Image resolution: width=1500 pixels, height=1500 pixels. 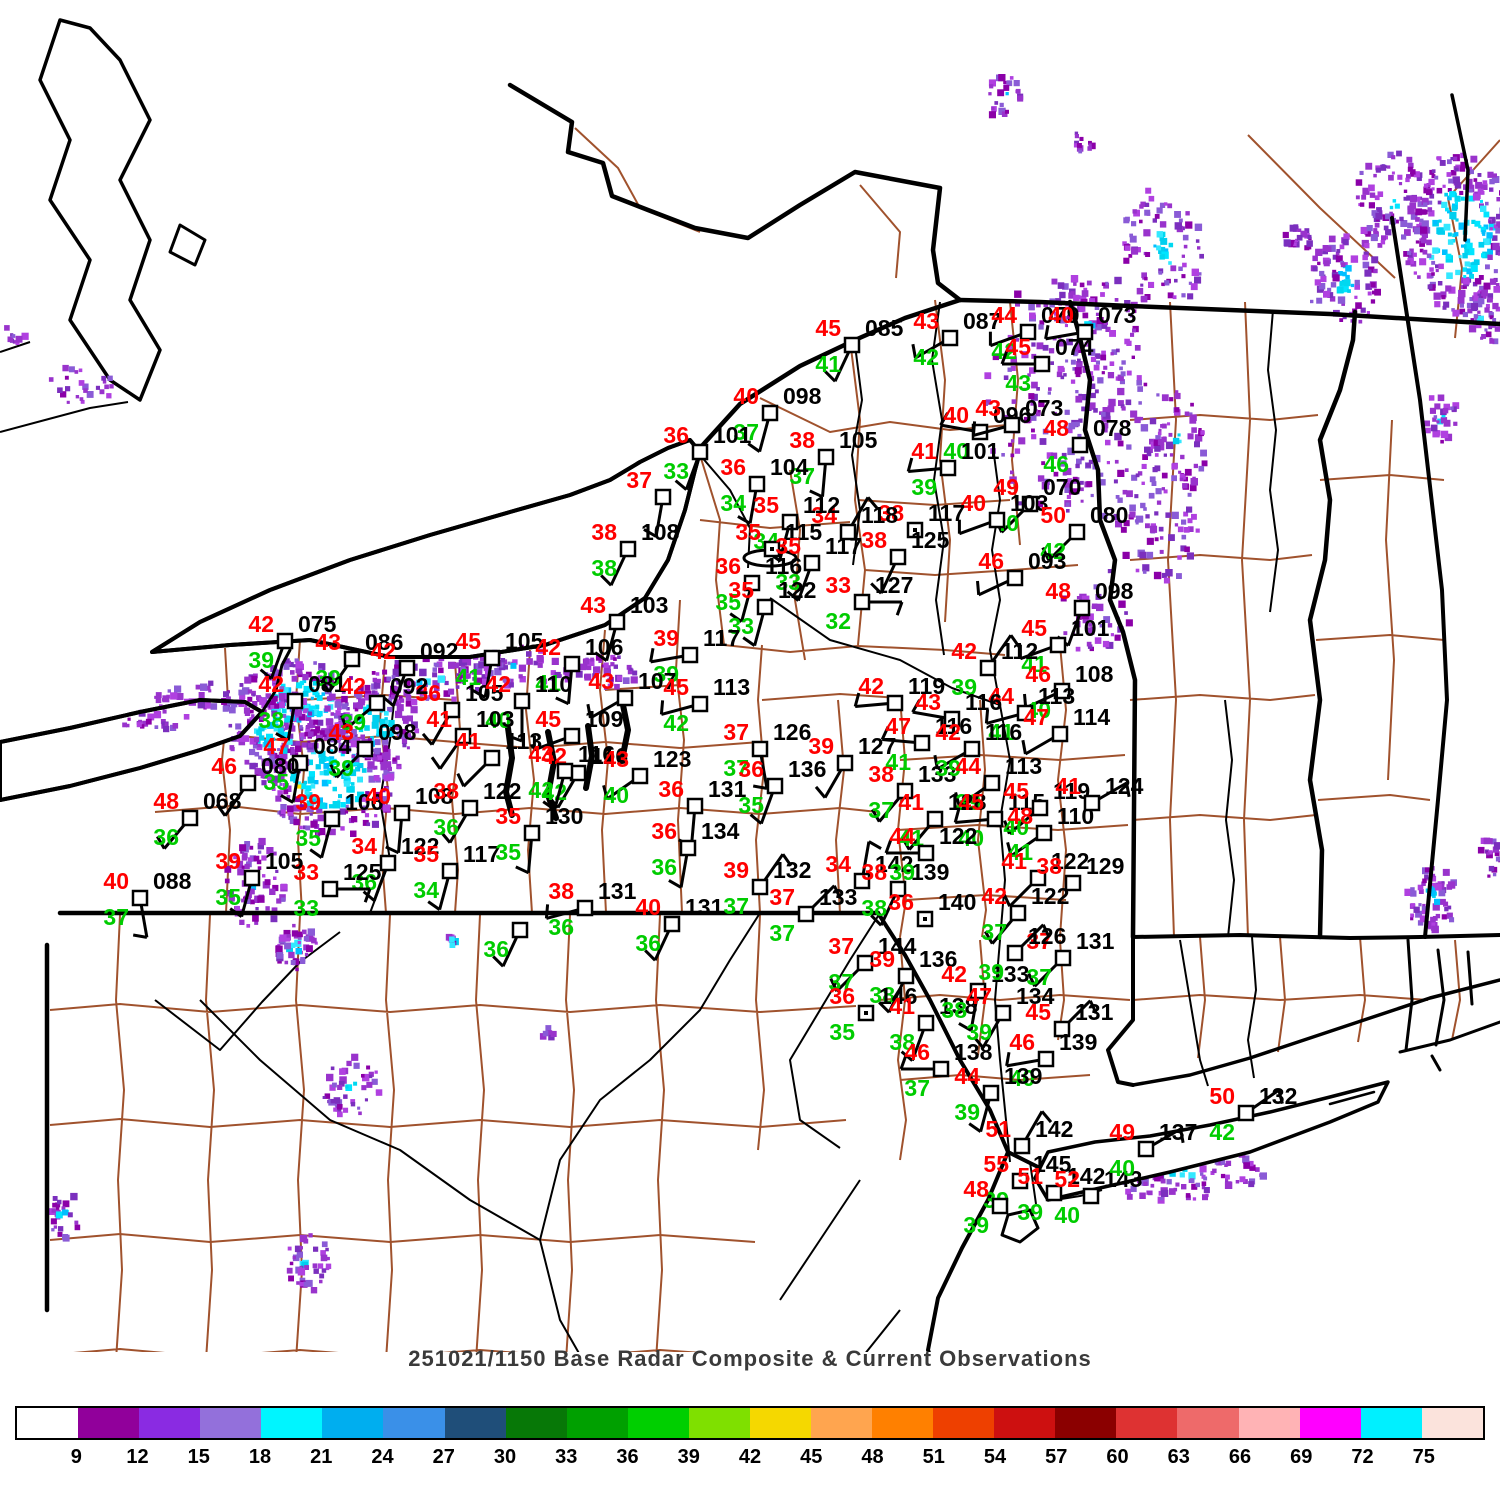 What do you see at coordinates (879, 515) in the screenshot?
I see `pressure-value: 118` at bounding box center [879, 515].